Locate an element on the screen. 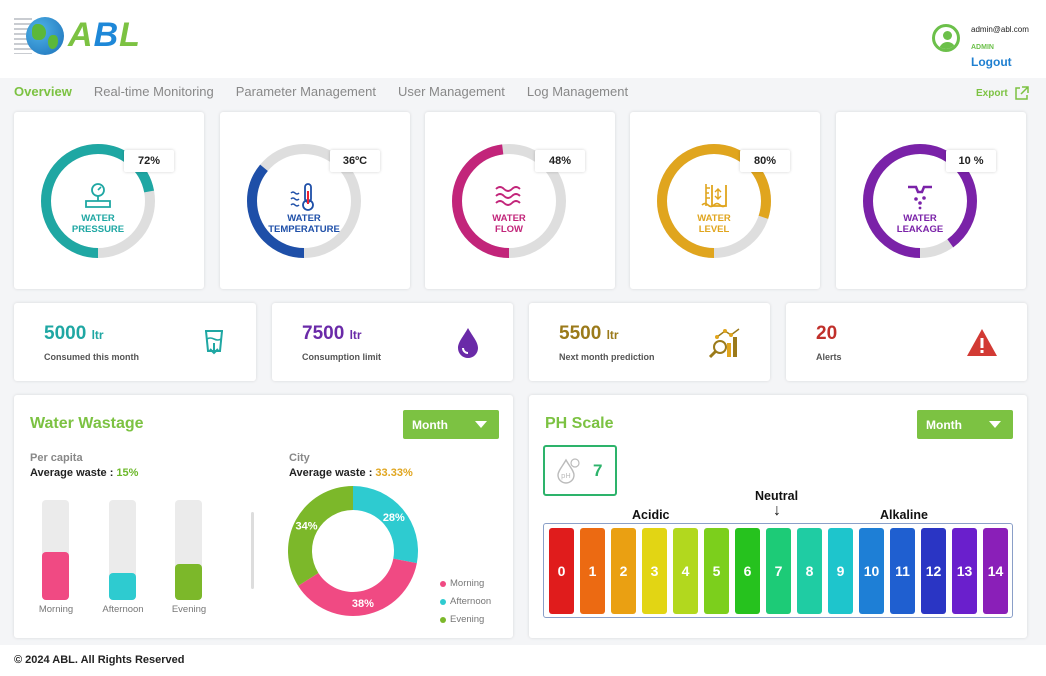 The image size is (1046, 676). water-tank-icon is located at coordinates (214, 342).